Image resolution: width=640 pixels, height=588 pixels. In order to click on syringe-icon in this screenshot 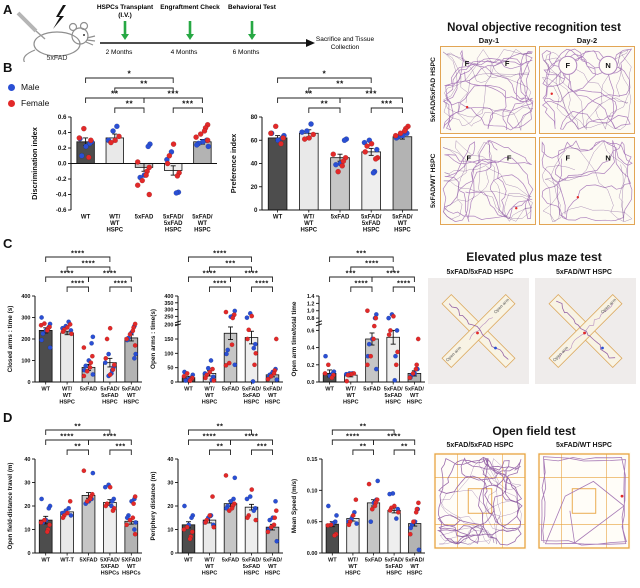, I will do `click(31, 25)`.